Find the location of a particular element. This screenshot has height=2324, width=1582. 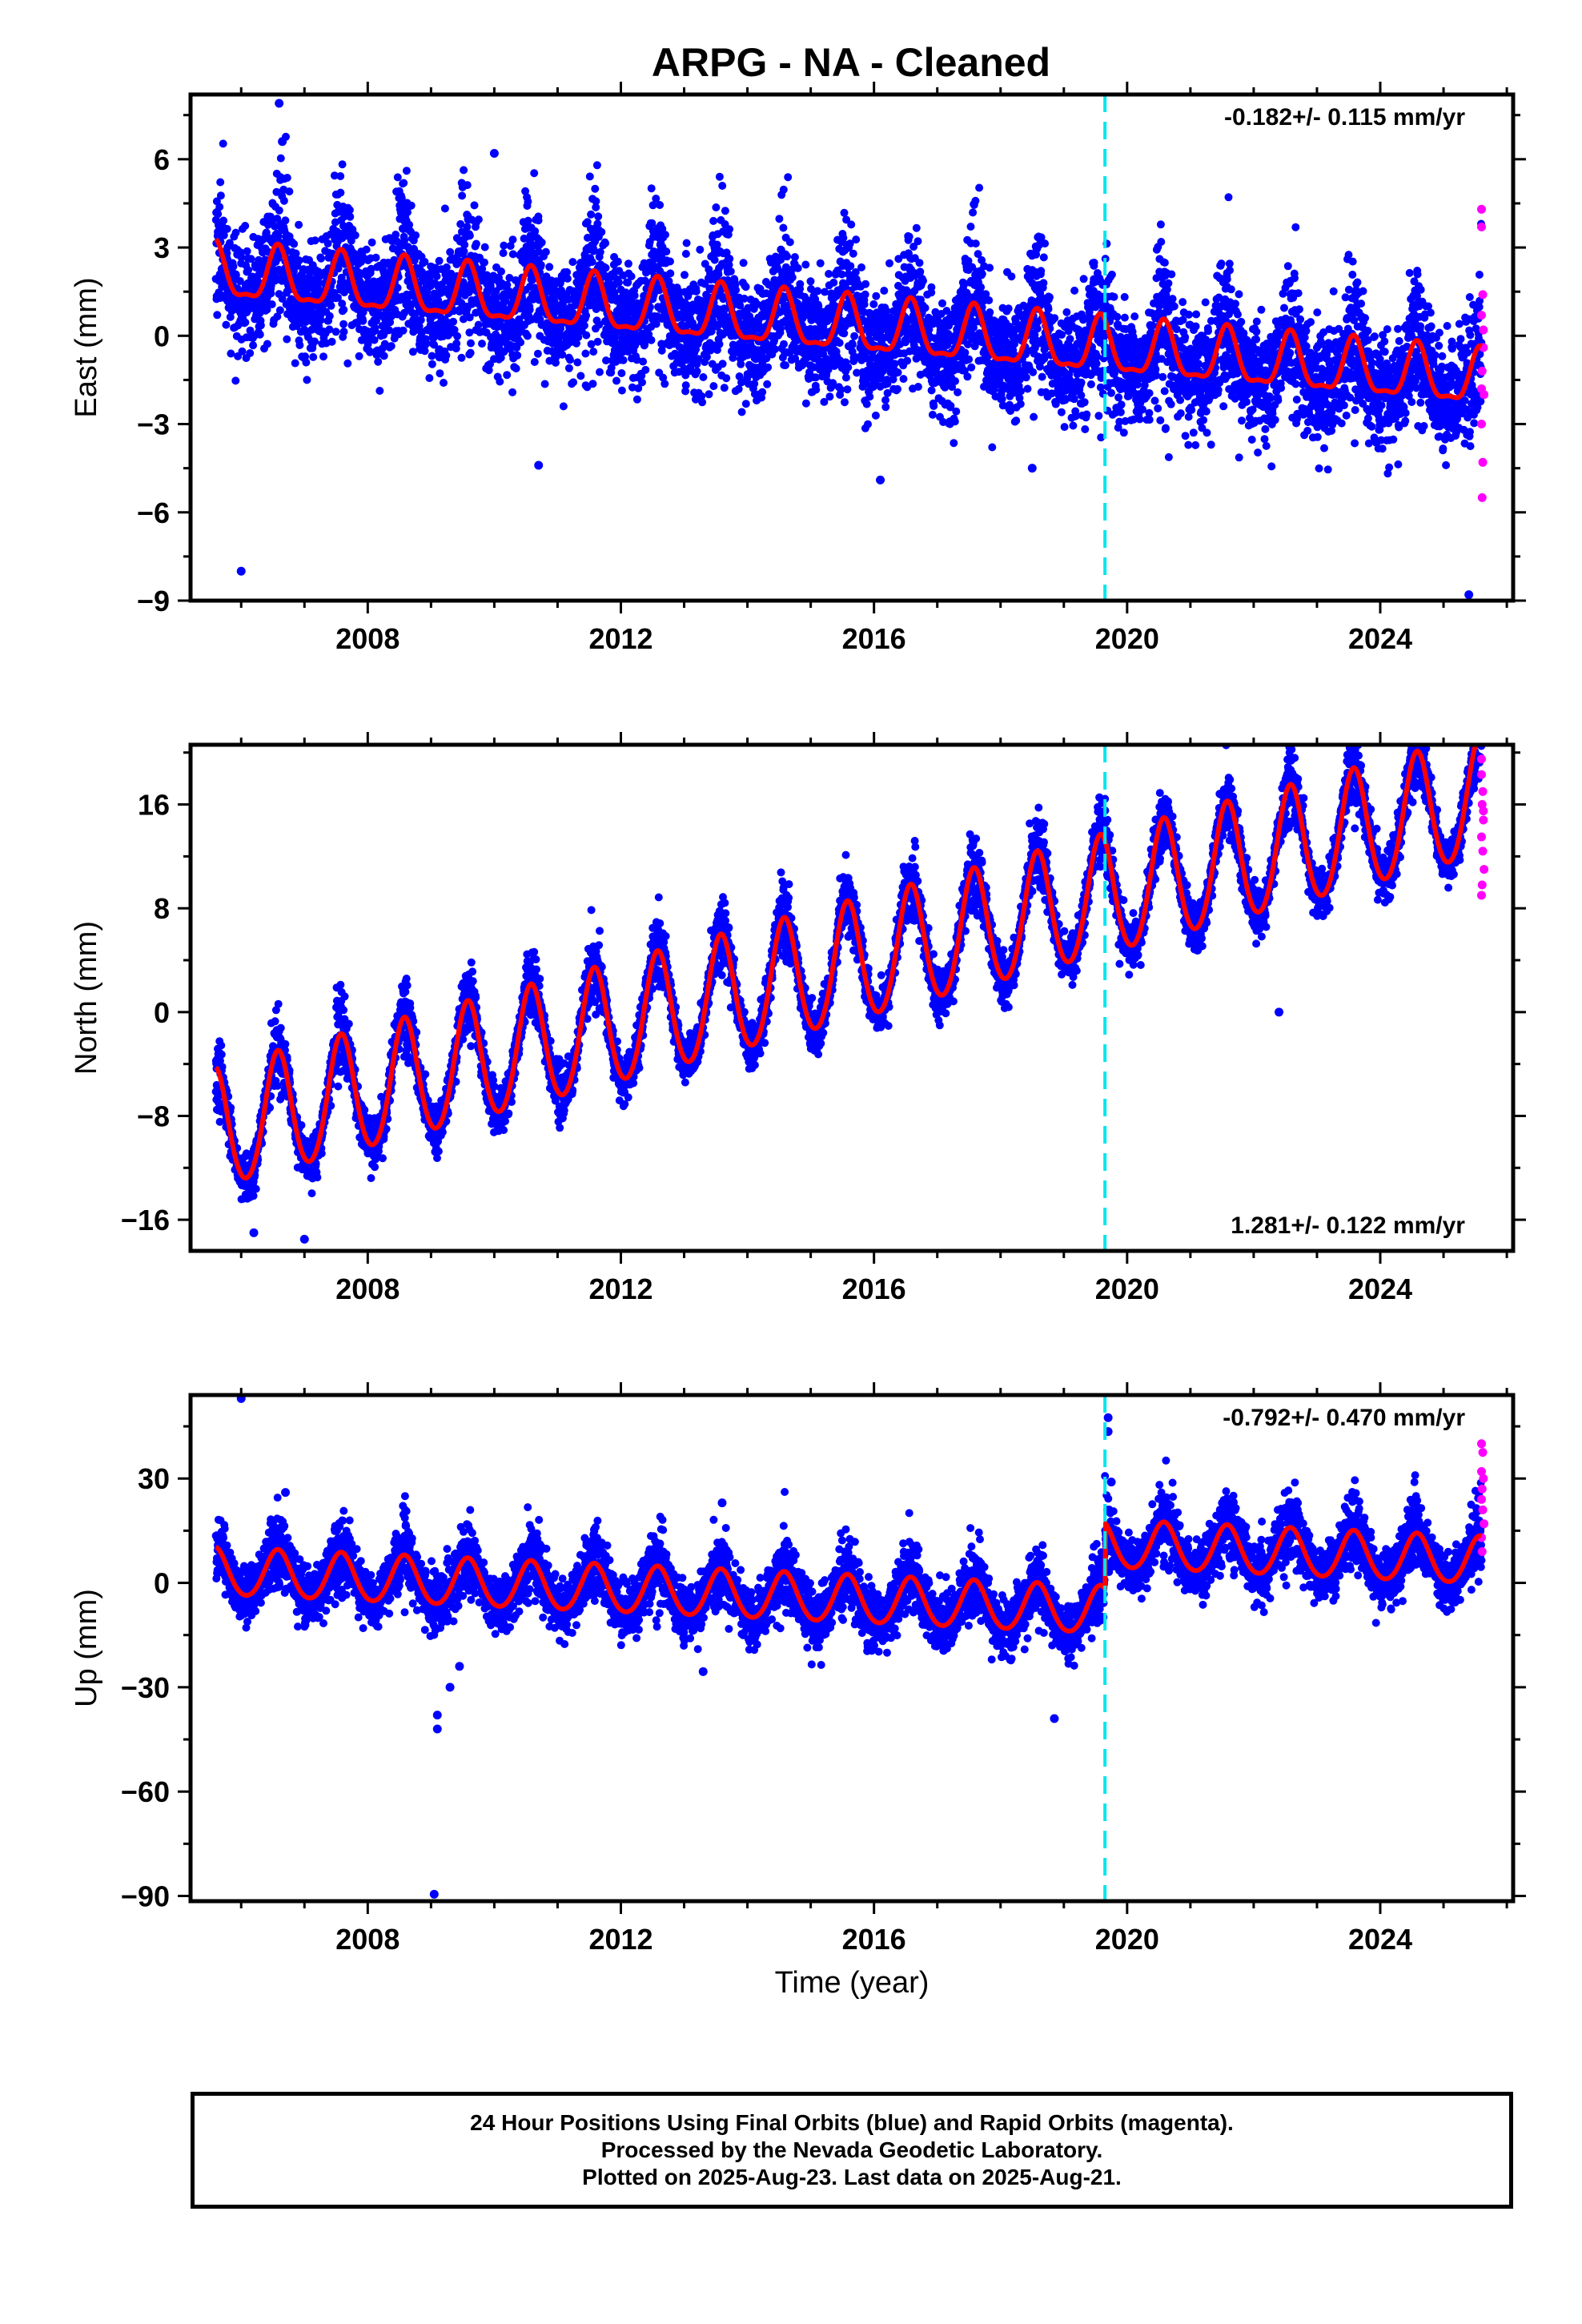

up-x-axis-title: Time (year) is located at coordinates (852, 1983).